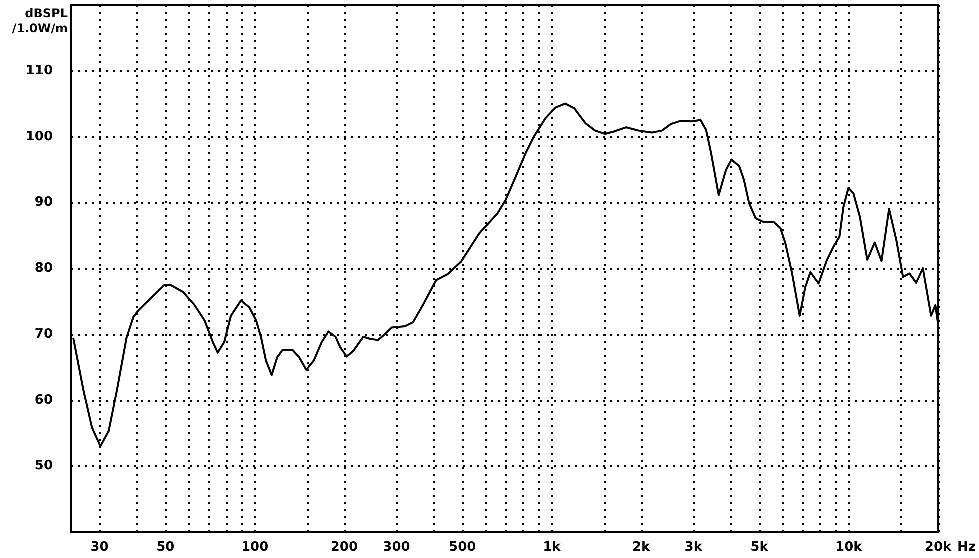 The height and width of the screenshot is (558, 979). I want to click on y-tick-label: 60, so click(43, 400).